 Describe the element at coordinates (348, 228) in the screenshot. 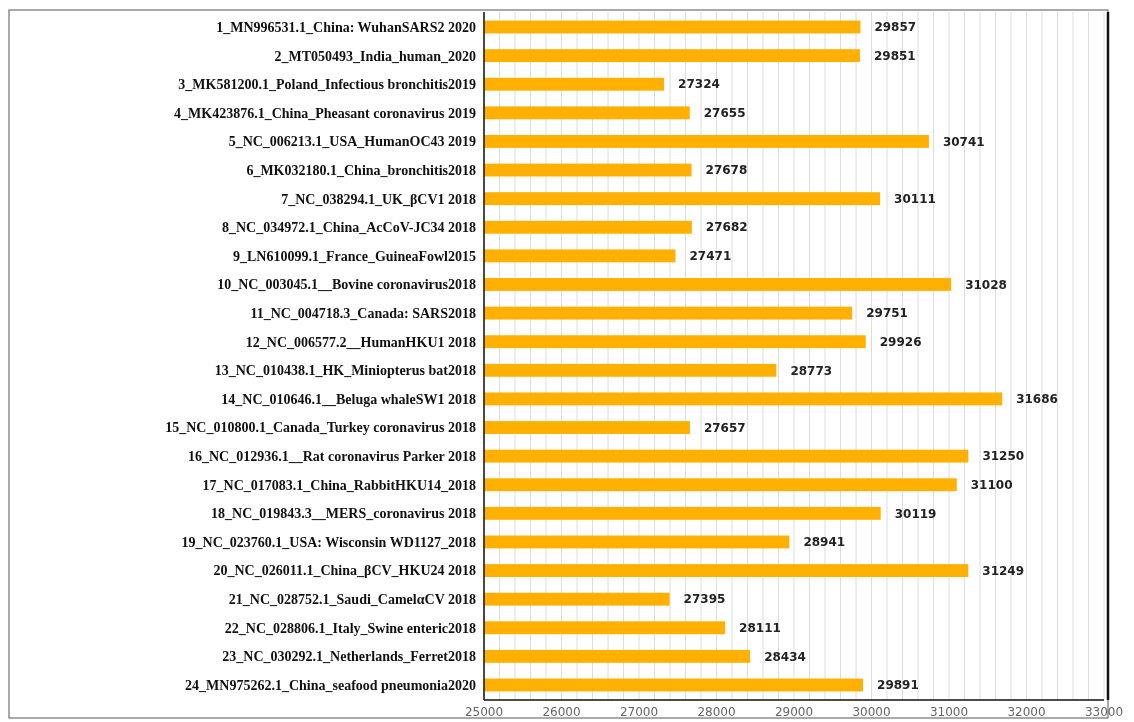

I see `y-tick-label: 8_NC_034972.1_China_AcCoV-JC34 2018` at that location.